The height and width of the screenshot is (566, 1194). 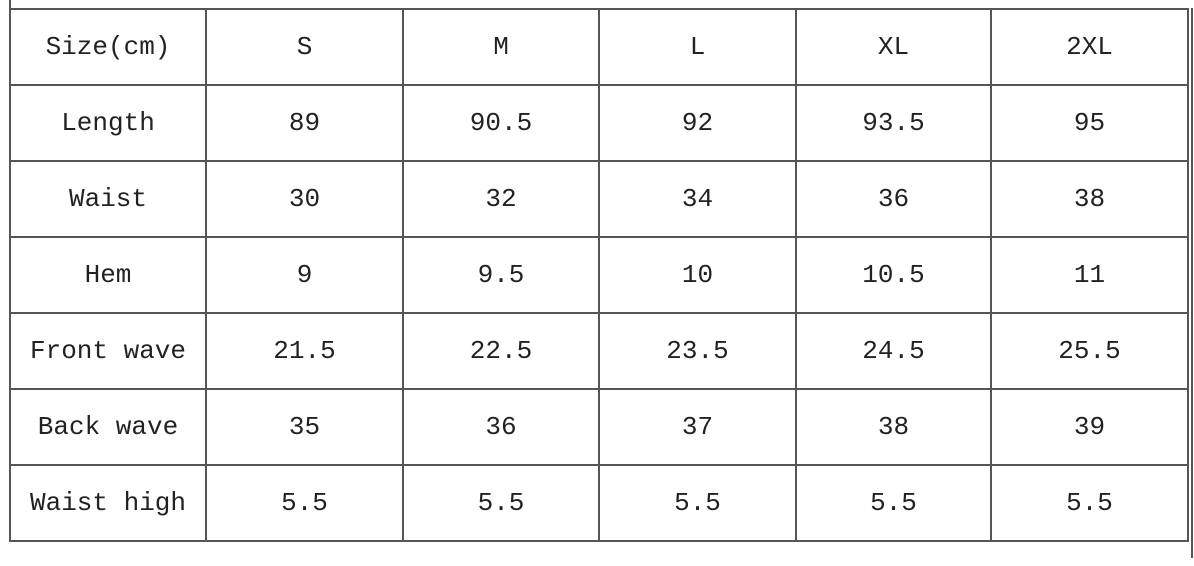 What do you see at coordinates (304, 199) in the screenshot?
I see `measurement: 30` at bounding box center [304, 199].